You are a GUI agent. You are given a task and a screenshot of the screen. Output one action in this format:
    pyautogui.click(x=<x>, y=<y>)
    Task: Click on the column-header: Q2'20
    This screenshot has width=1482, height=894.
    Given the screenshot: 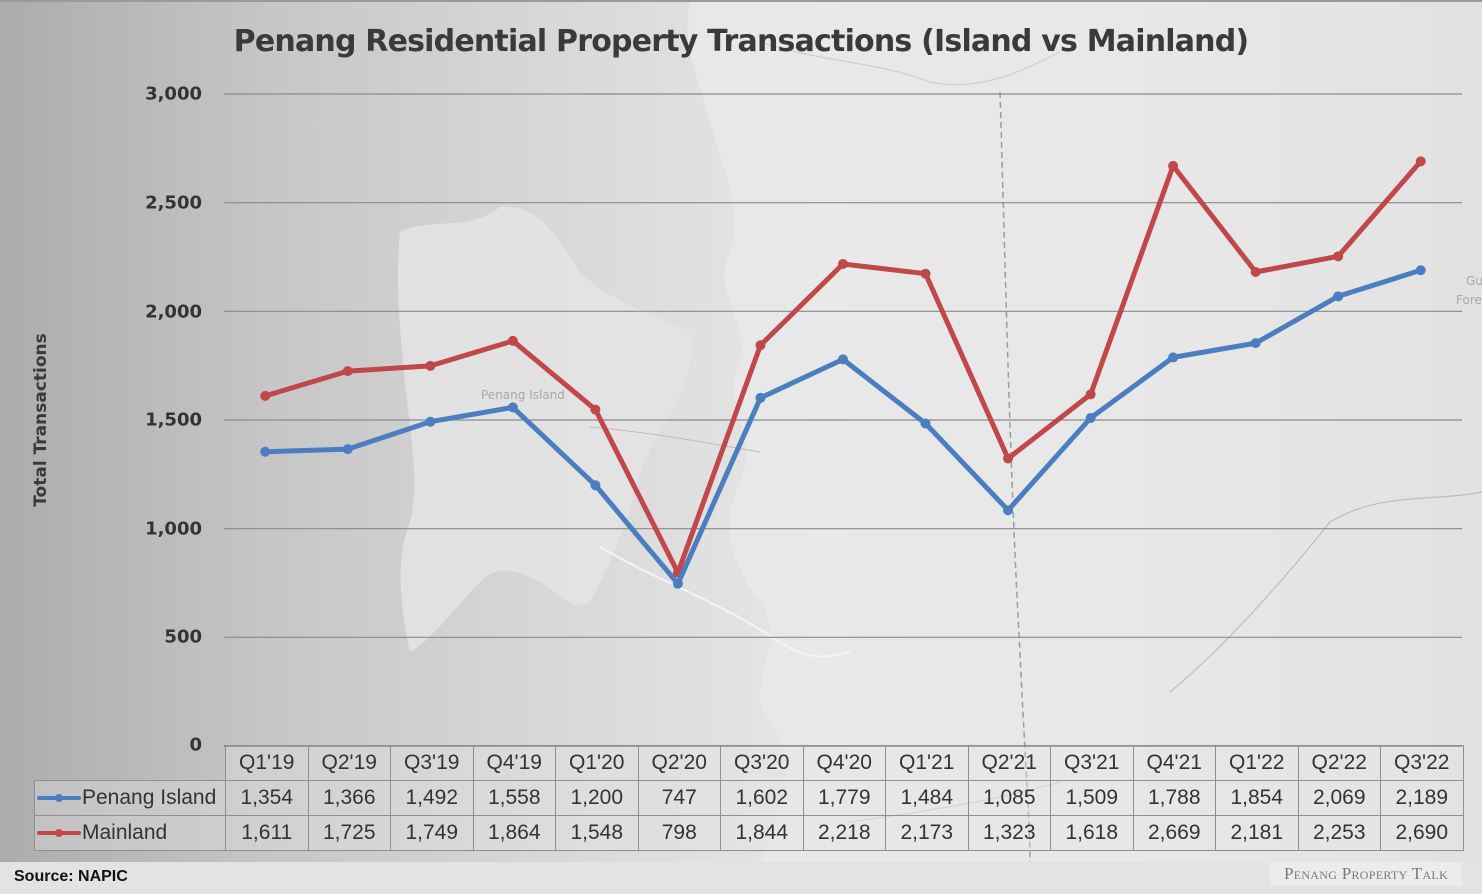 What is the action you would take?
    pyautogui.click(x=679, y=763)
    